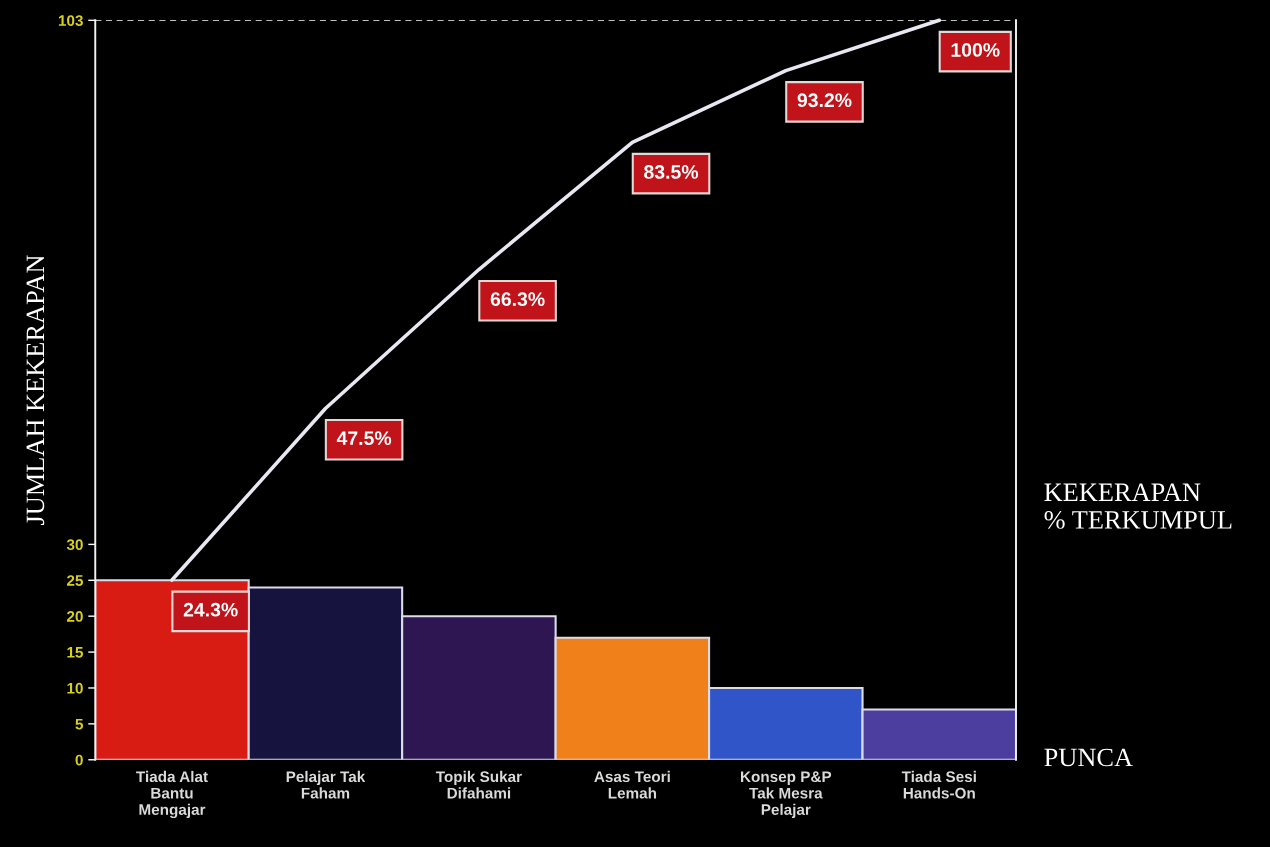  I want to click on y-axis-title: JUMLAH KEKERAPAN, so click(35, 390).